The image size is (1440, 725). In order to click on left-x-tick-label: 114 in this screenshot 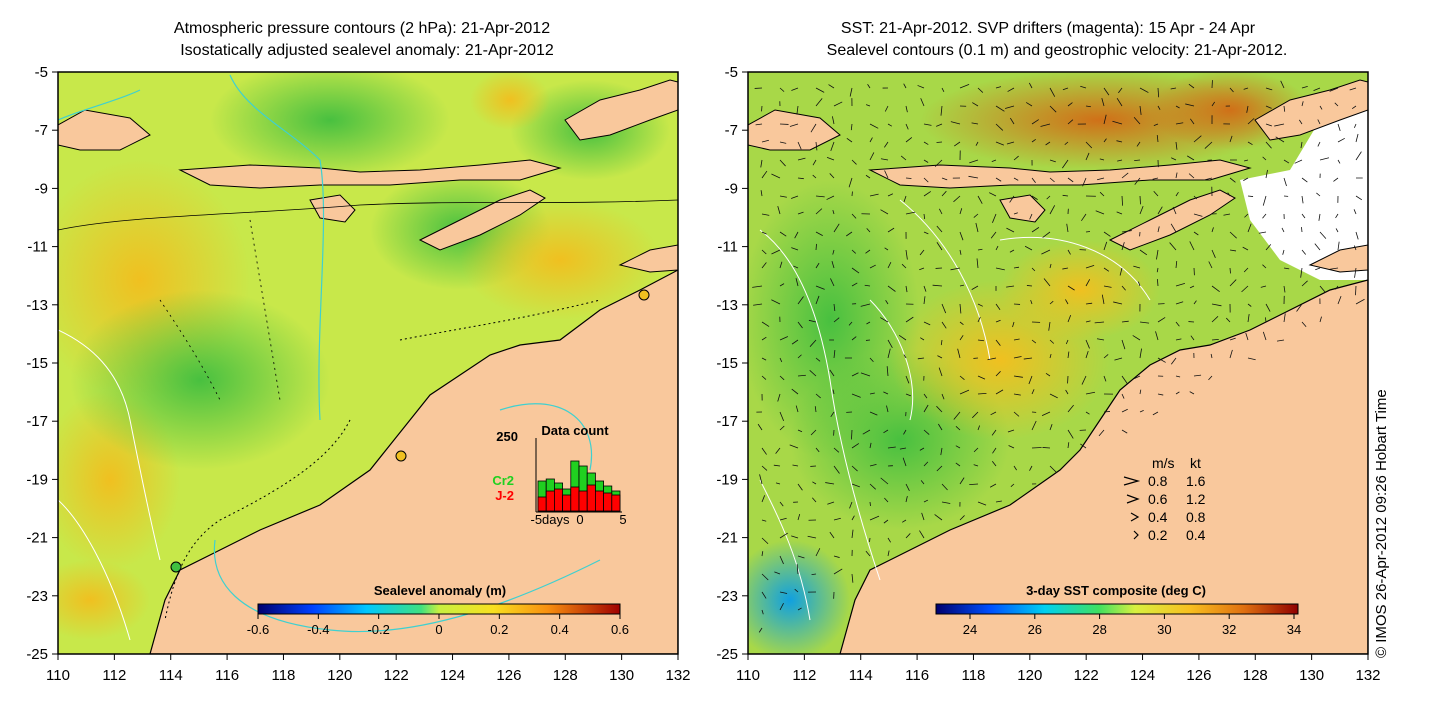, I will do `click(171, 675)`.